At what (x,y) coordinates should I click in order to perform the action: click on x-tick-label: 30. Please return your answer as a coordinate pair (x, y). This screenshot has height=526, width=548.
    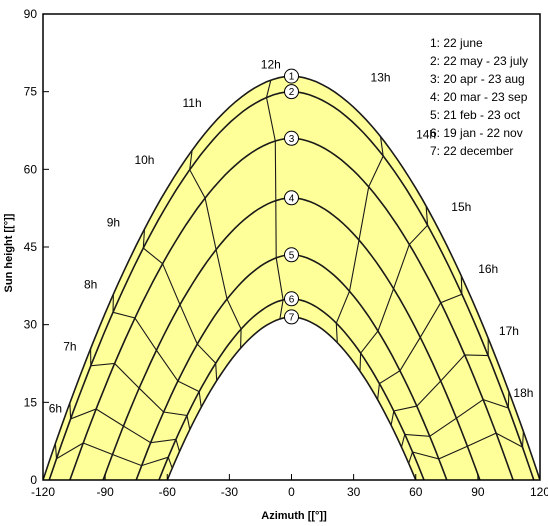
    Looking at the image, I should click on (354, 492).